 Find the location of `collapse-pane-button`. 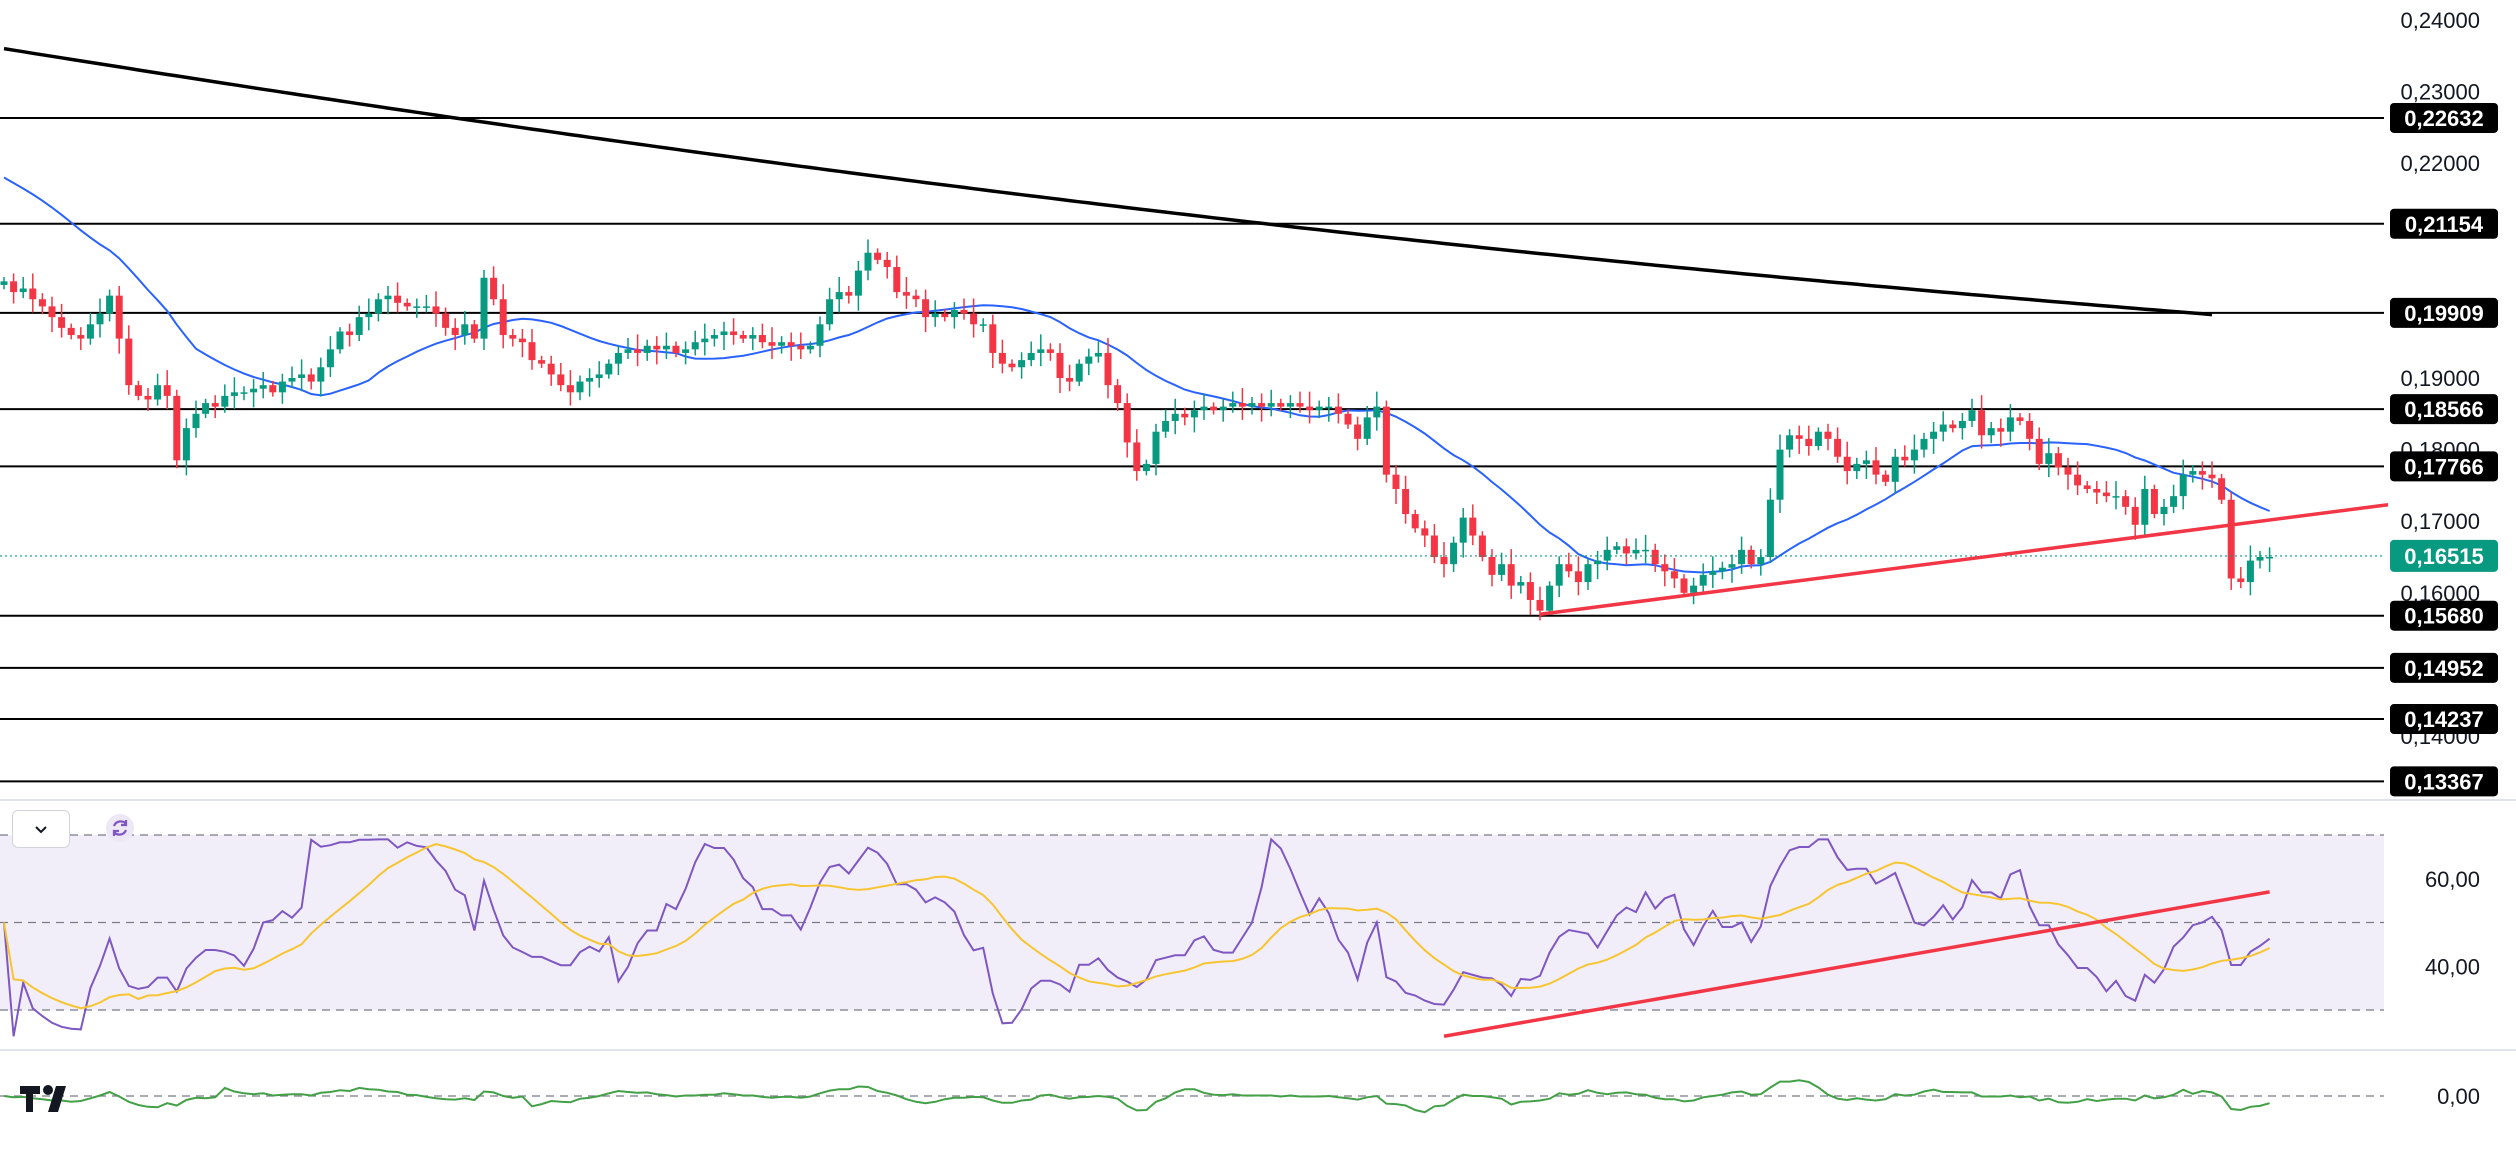

collapse-pane-button is located at coordinates (41, 829).